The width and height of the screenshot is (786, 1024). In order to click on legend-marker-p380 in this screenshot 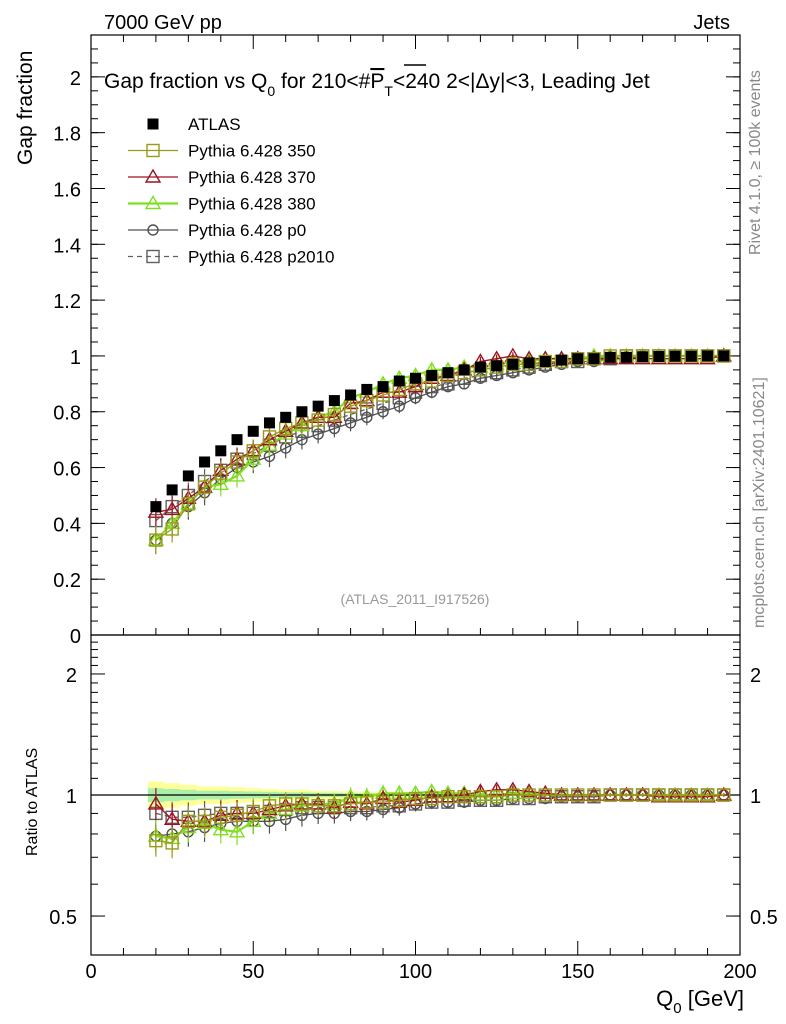, I will do `click(153, 202)`.